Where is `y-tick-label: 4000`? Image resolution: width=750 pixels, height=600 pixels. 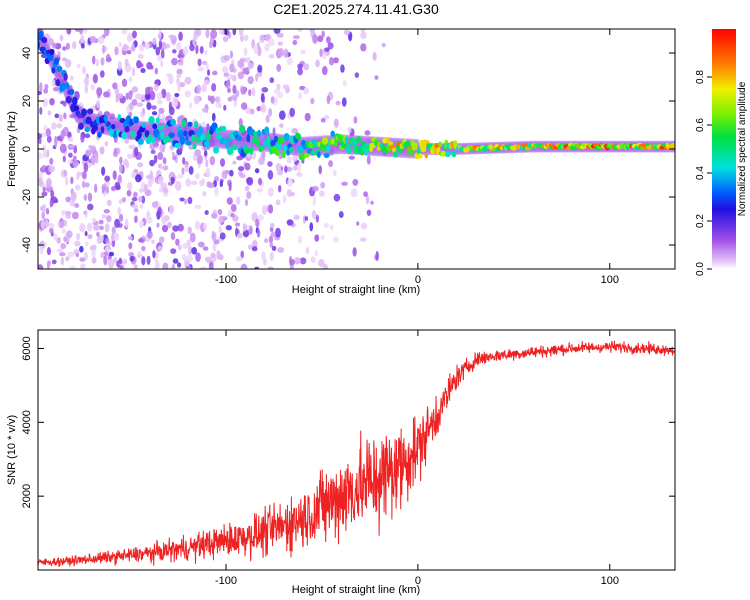
y-tick-label: 4000 is located at coordinates (27, 422).